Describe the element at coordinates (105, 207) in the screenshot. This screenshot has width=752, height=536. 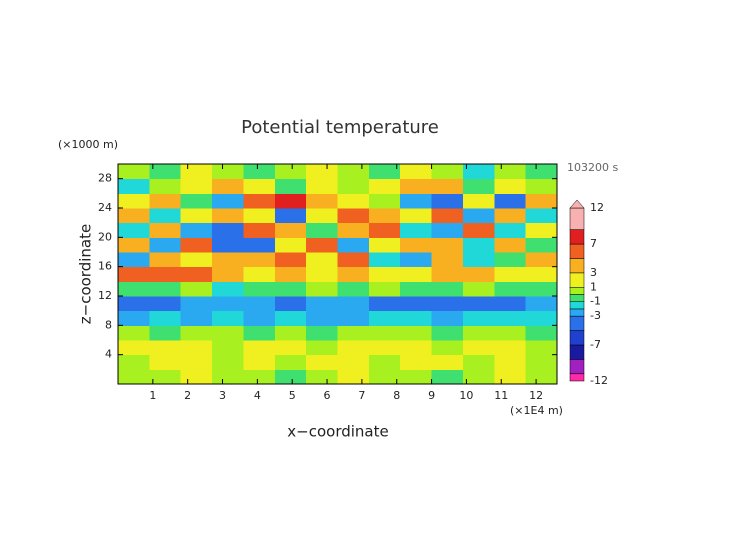
I see `y-tick-label: 24` at that location.